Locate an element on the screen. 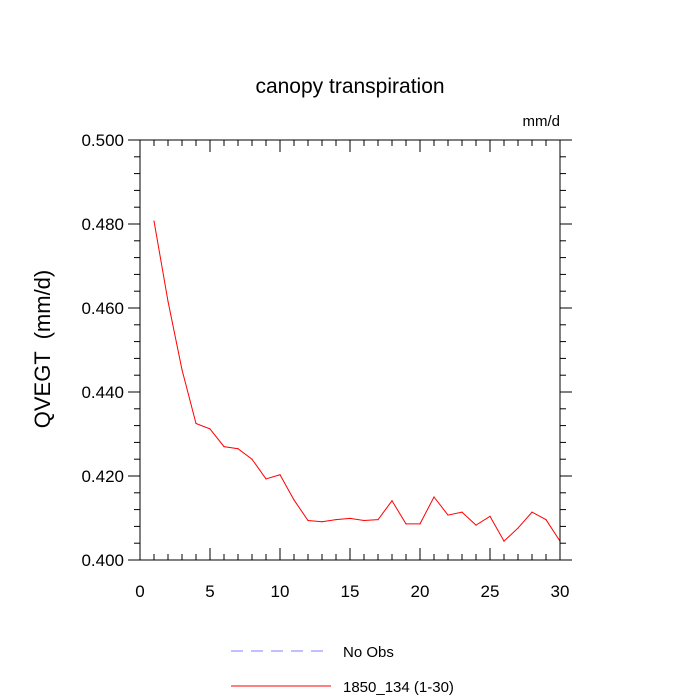 This screenshot has height=700, width=700. y-tick-label: 0.480 is located at coordinates (102, 224).